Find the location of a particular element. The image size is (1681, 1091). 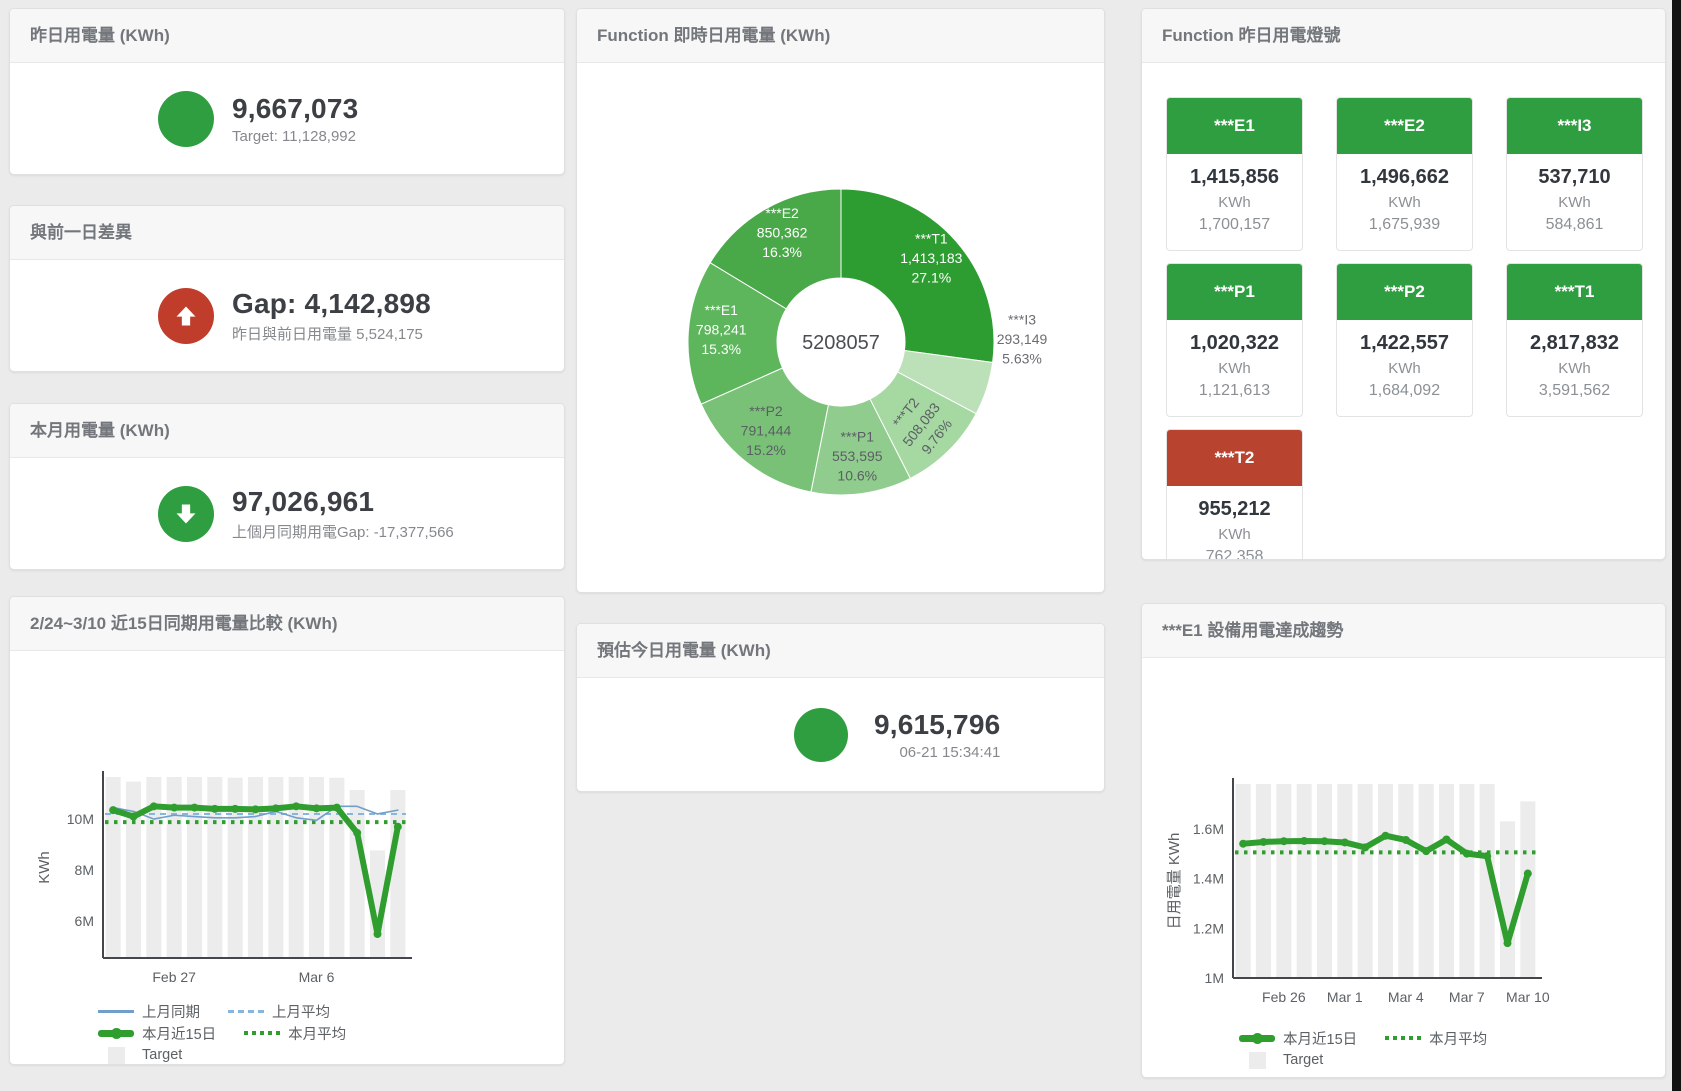

tile-label: ***T1 is located at coordinates (1574, 292).